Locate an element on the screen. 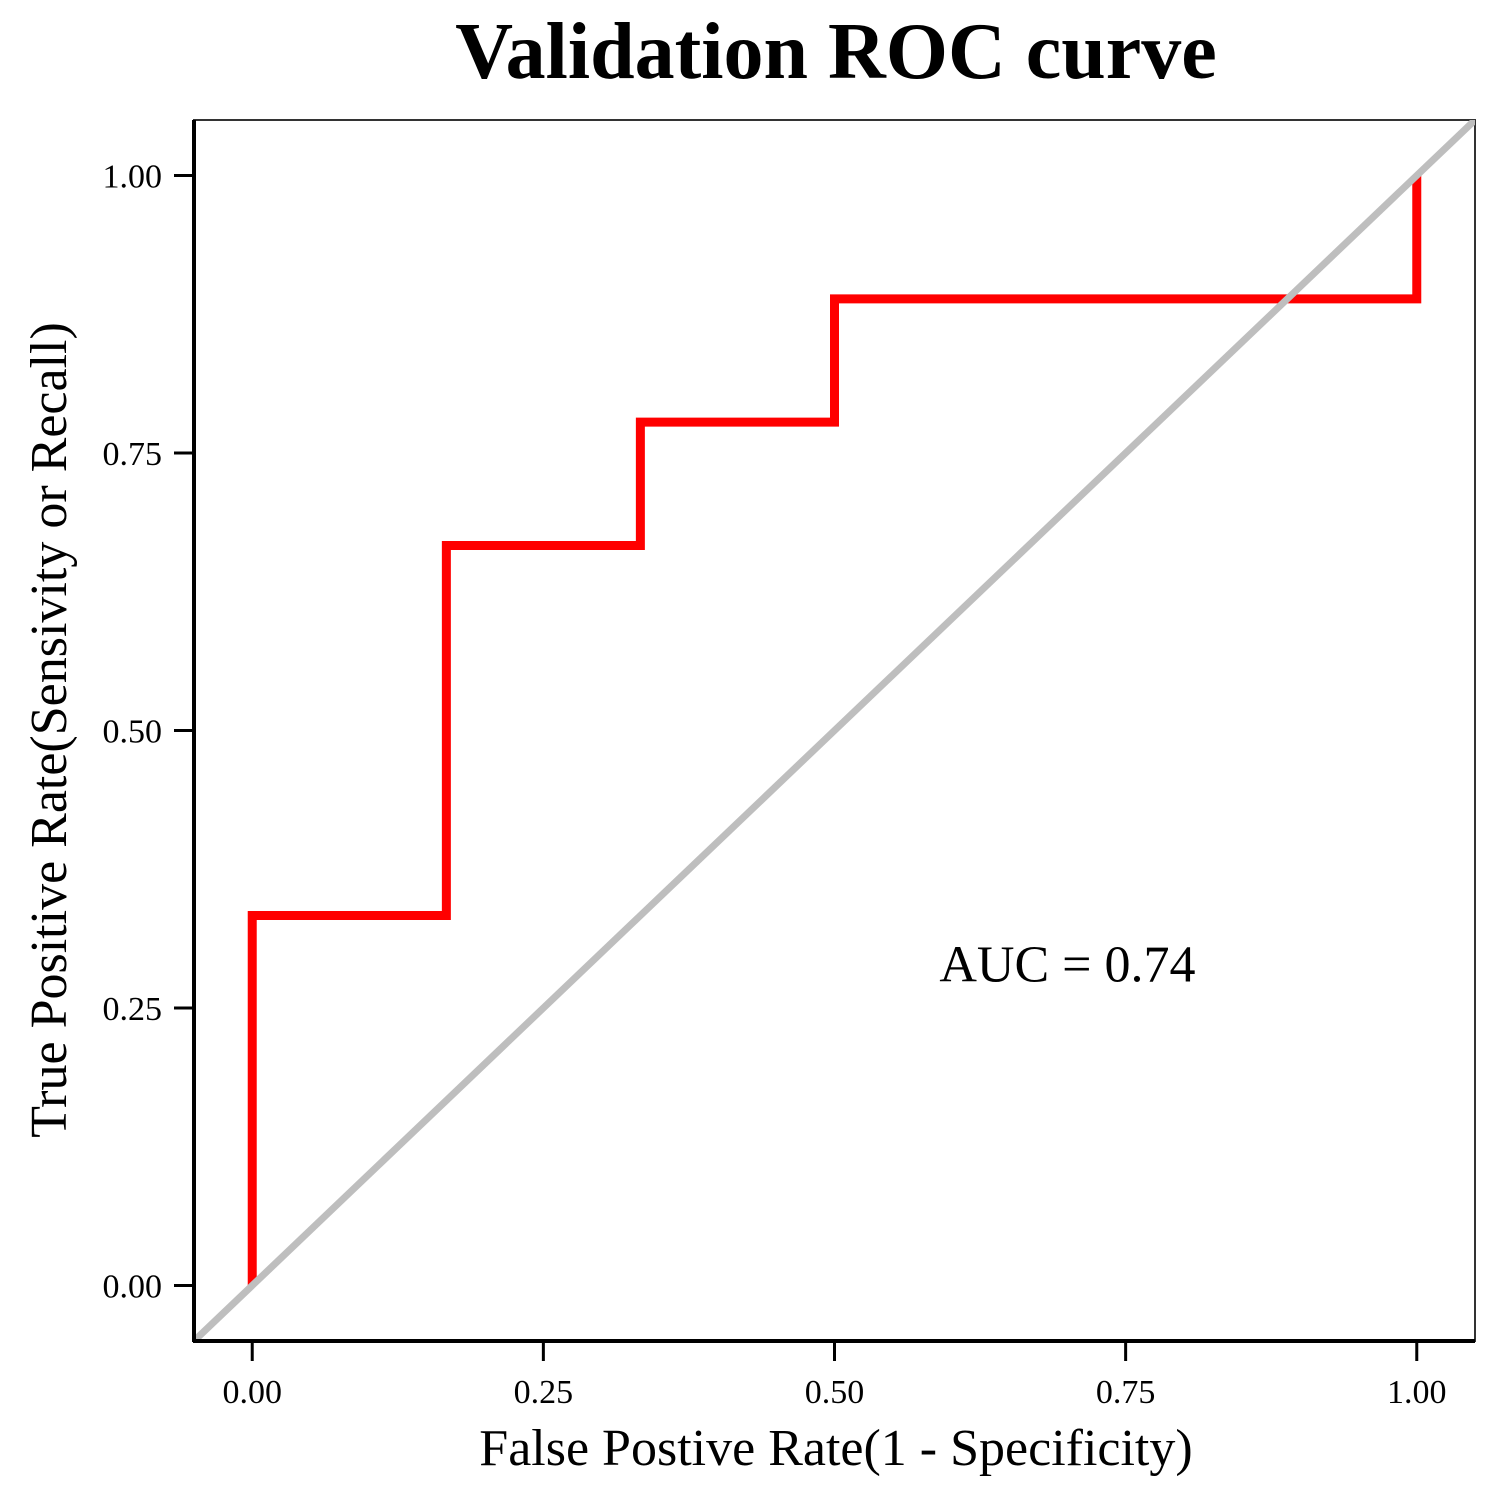 Image resolution: width=1500 pixels, height=1500 pixels. x-tick-label: 0.50 is located at coordinates (835, 1392).